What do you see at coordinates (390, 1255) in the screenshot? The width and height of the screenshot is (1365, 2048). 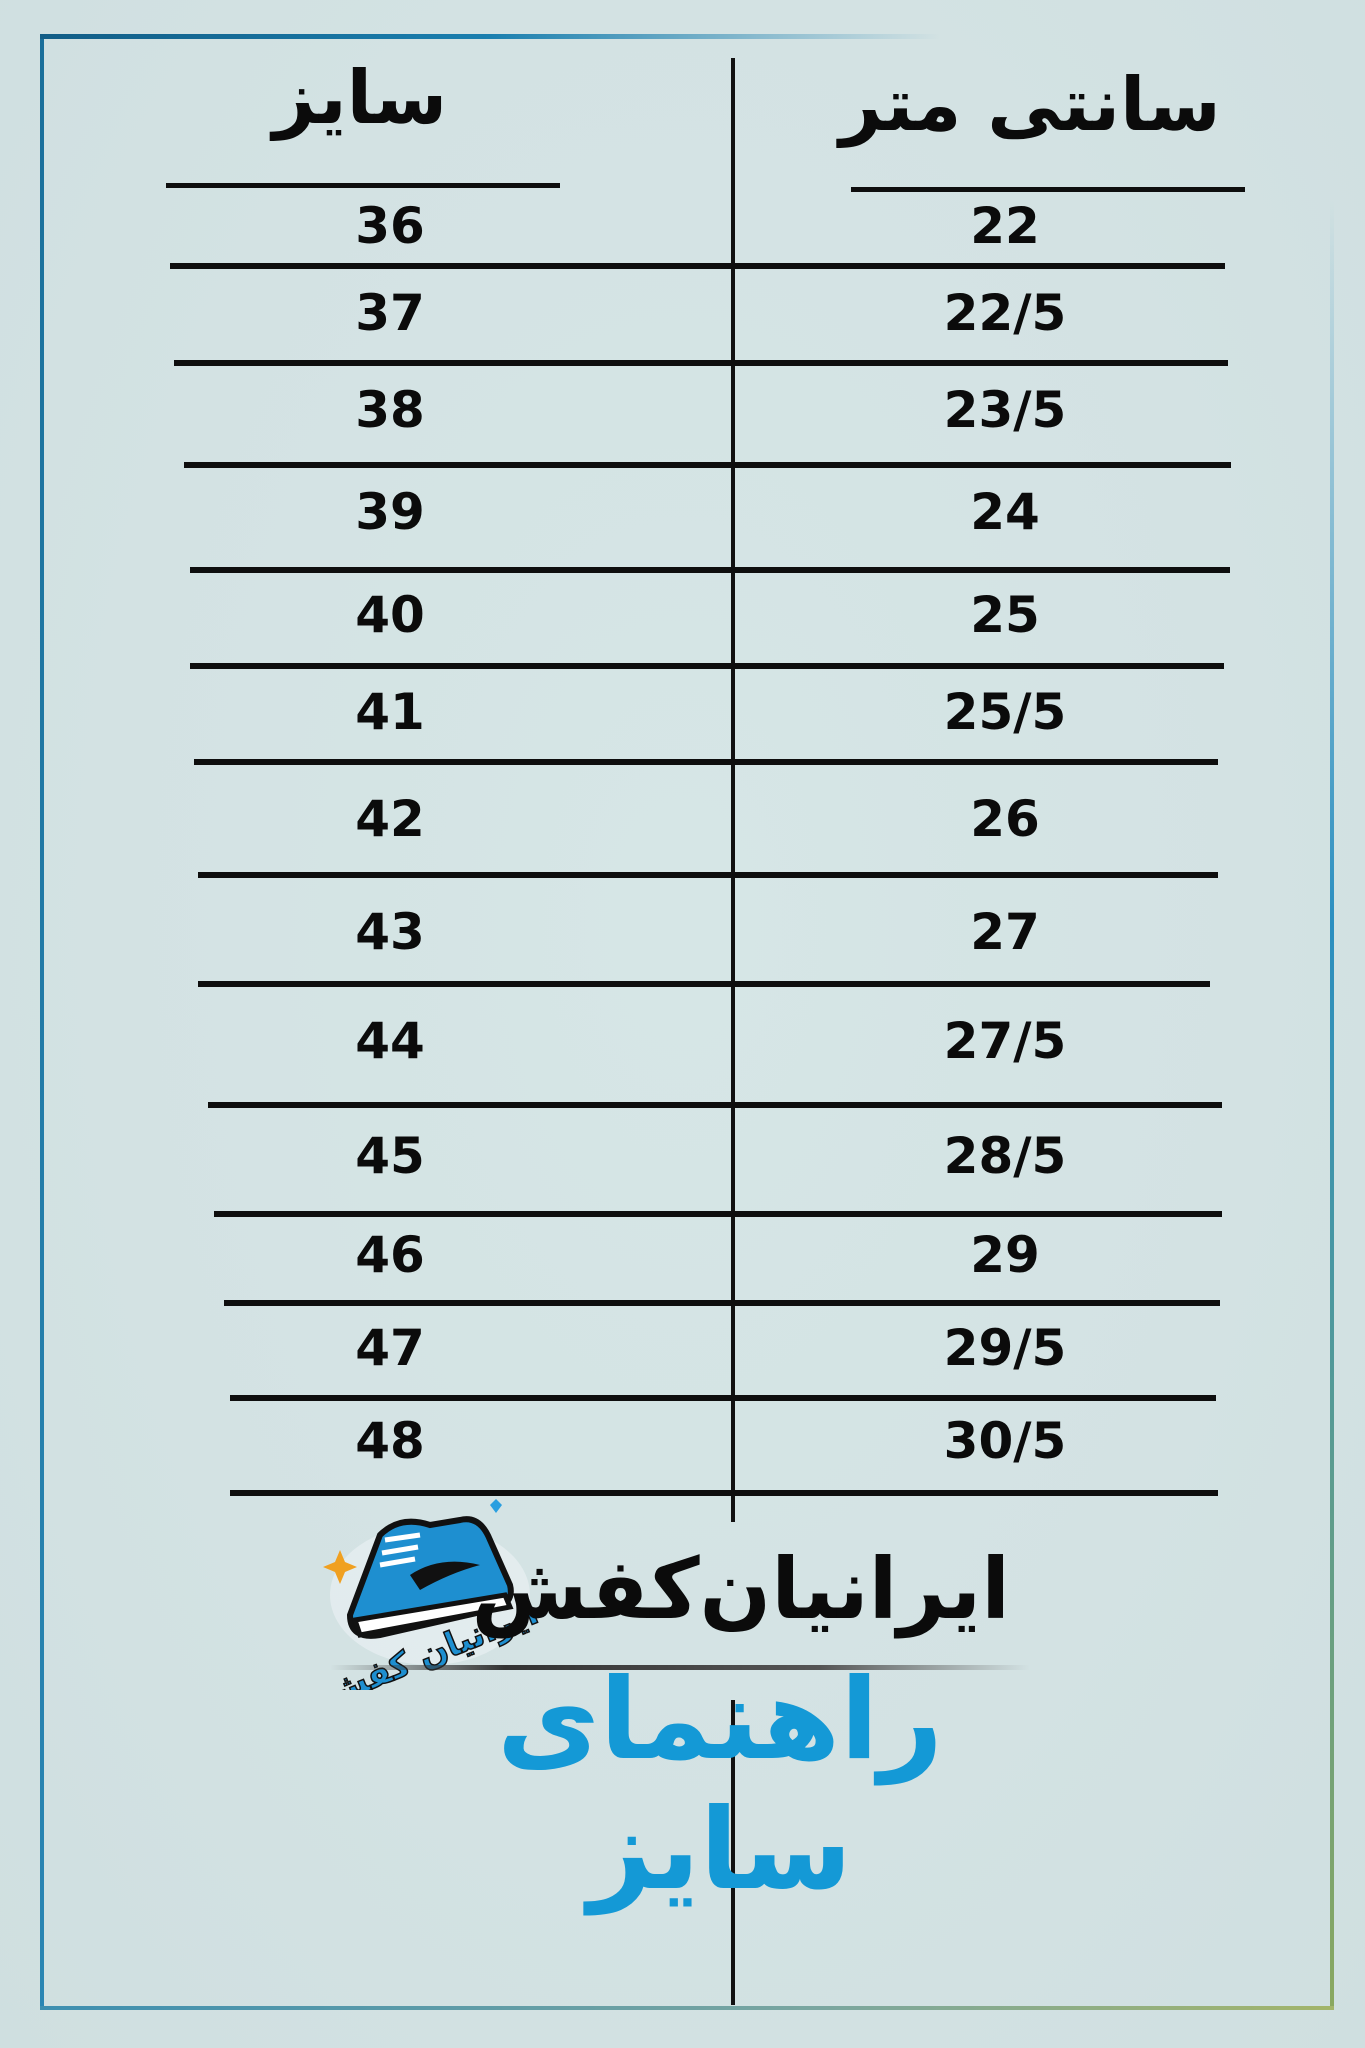 I see `size-value: 46` at bounding box center [390, 1255].